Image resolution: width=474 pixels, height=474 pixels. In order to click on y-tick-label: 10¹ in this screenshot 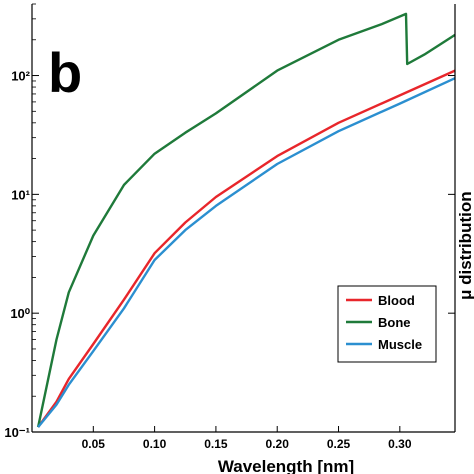, I will do `click(20, 194)`.